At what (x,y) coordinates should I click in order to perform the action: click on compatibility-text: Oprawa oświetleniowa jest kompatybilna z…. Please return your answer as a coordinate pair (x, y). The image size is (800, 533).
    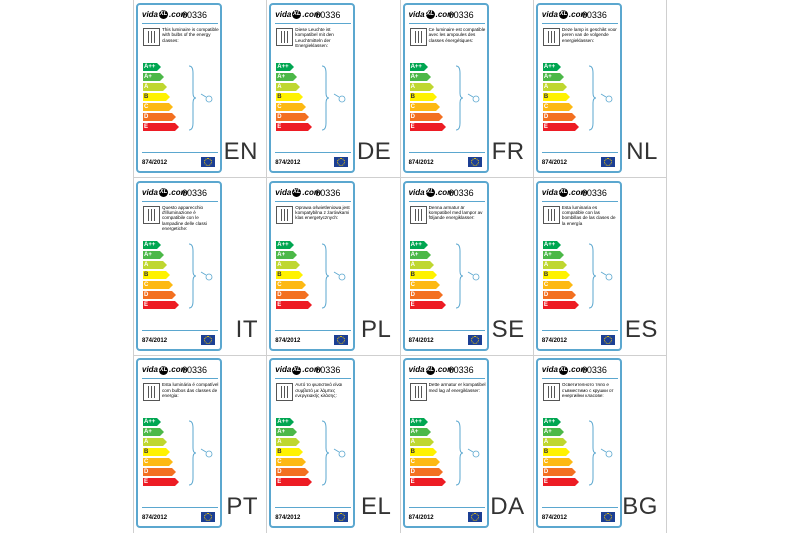
    Looking at the image, I should click on (322, 212).